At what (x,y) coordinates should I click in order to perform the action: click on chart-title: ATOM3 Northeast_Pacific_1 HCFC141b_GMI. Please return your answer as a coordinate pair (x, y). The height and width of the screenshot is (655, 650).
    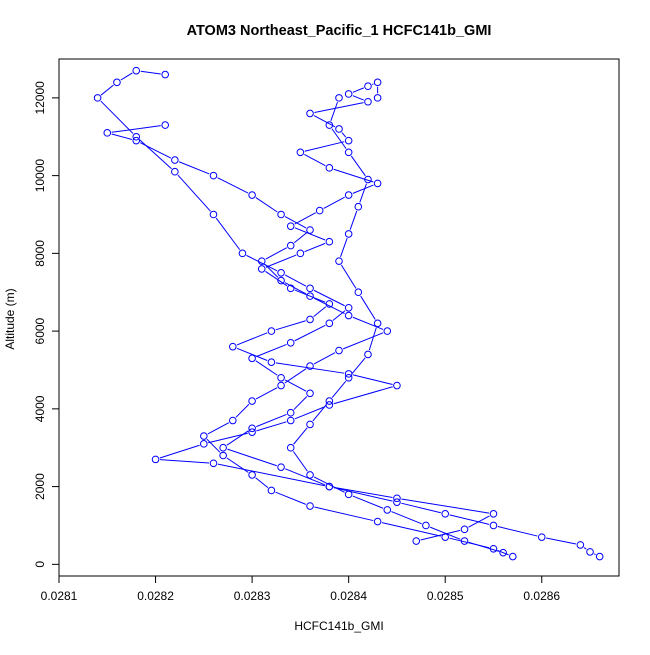
    Looking at the image, I should click on (339, 31).